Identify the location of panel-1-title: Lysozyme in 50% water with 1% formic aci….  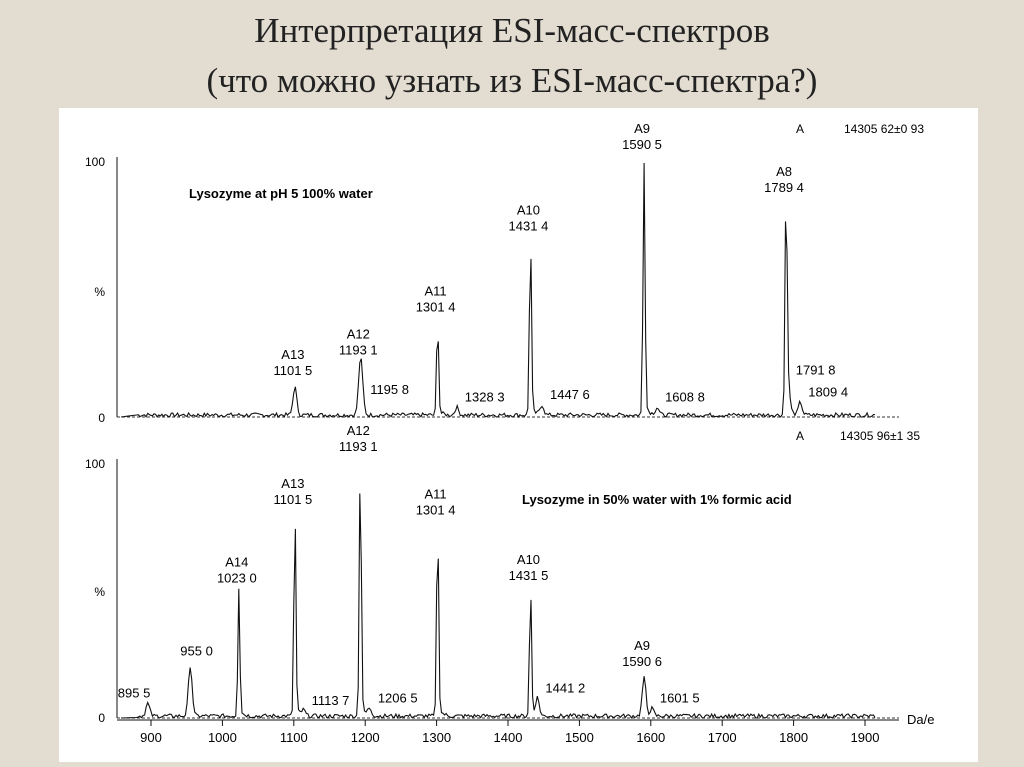
(657, 499).